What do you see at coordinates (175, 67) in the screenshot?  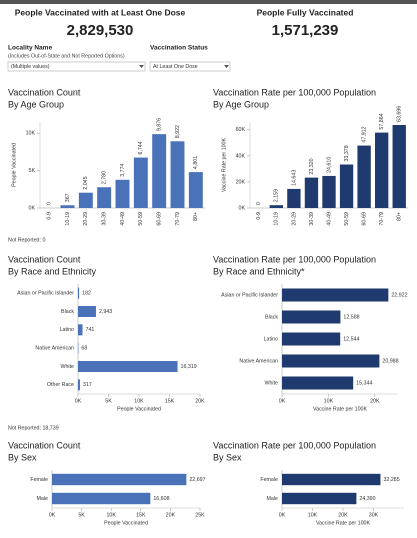 I see `dropdown-value: At Least One Dose` at bounding box center [175, 67].